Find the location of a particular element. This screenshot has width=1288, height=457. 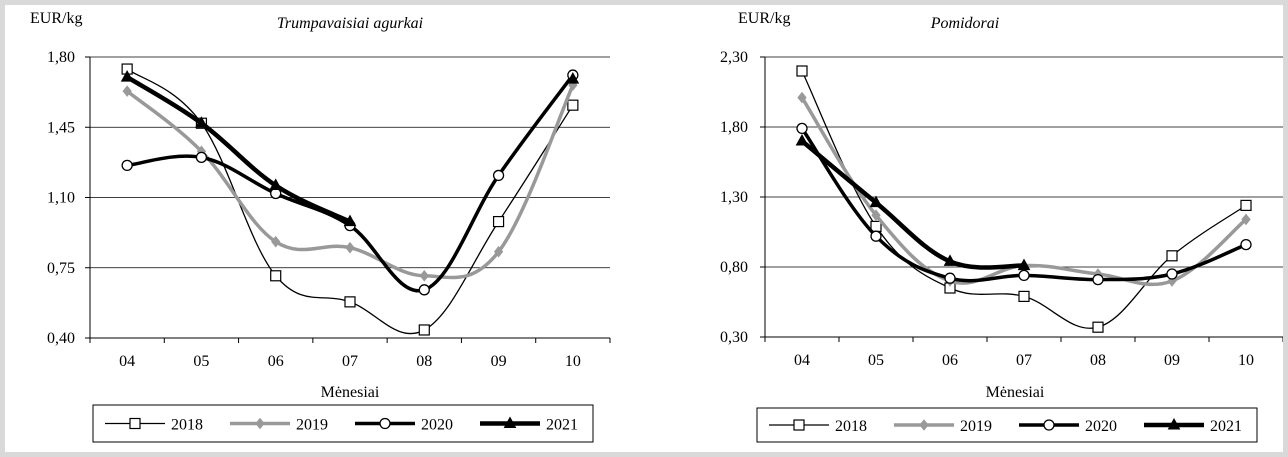

y-tick-label: 0,75 is located at coordinates (61, 268).